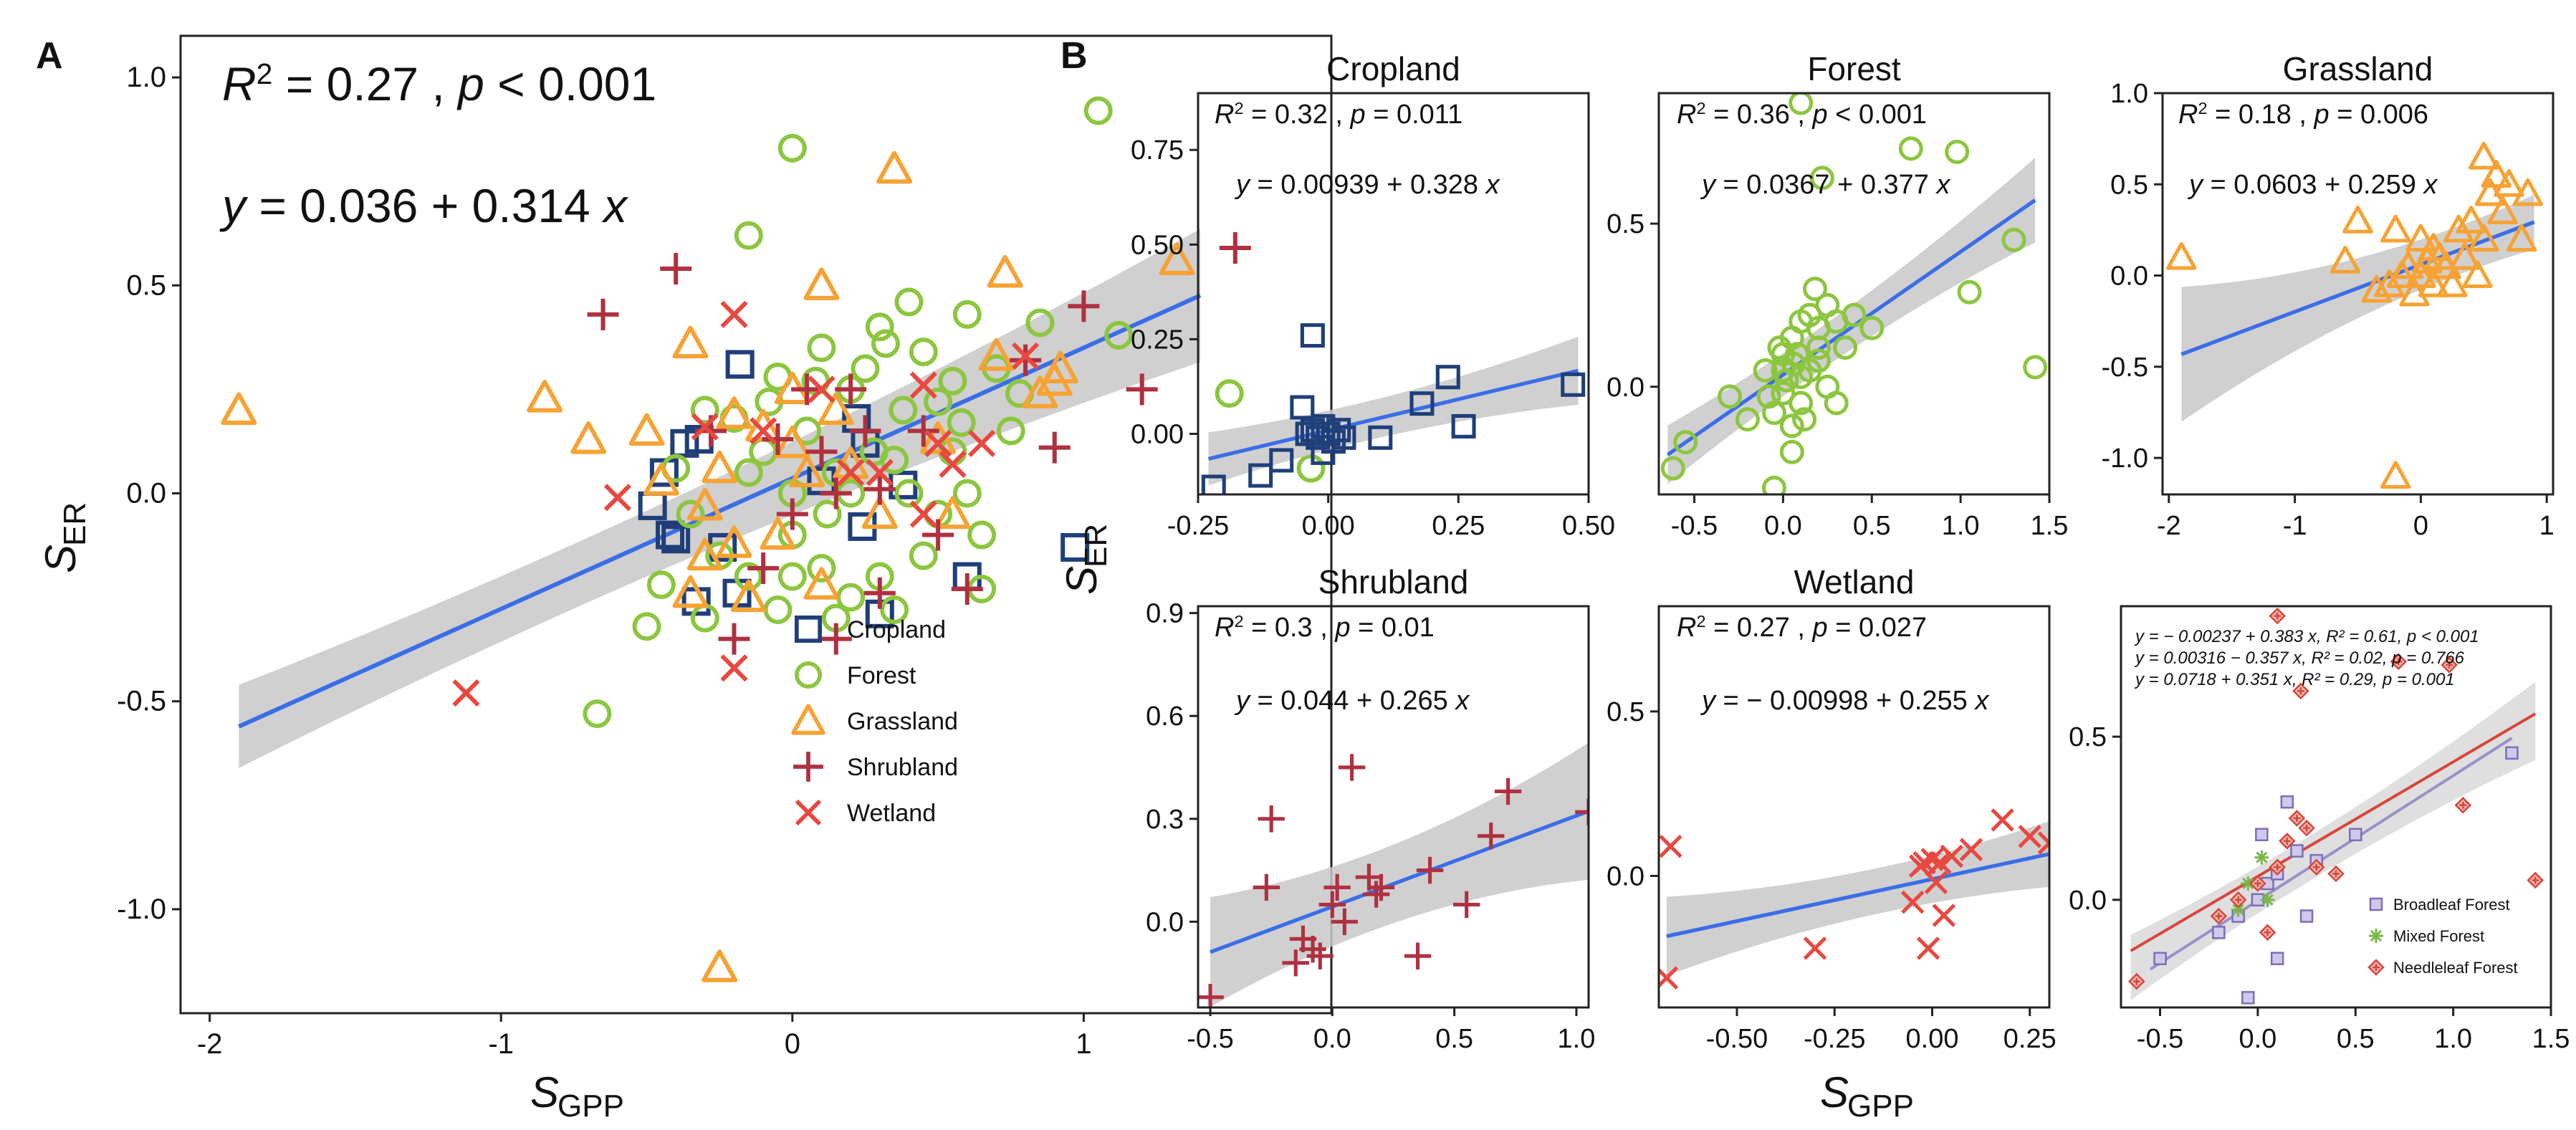  Describe the element at coordinates (1393, 68) in the screenshot. I see `chart-title: Cropland` at that location.